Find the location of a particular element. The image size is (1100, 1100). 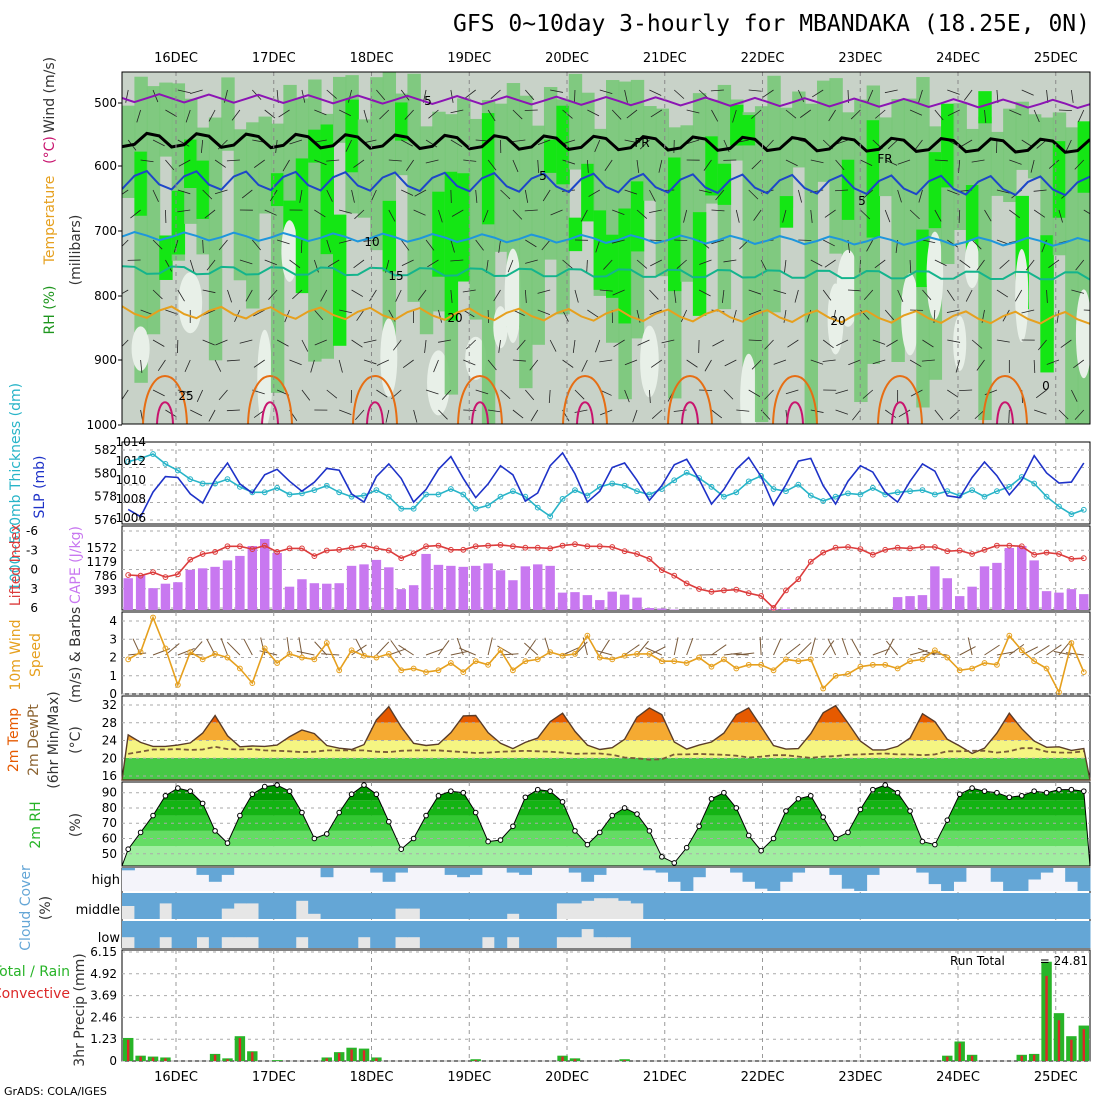

precip-tick: 4.92 is located at coordinates (103, 974).